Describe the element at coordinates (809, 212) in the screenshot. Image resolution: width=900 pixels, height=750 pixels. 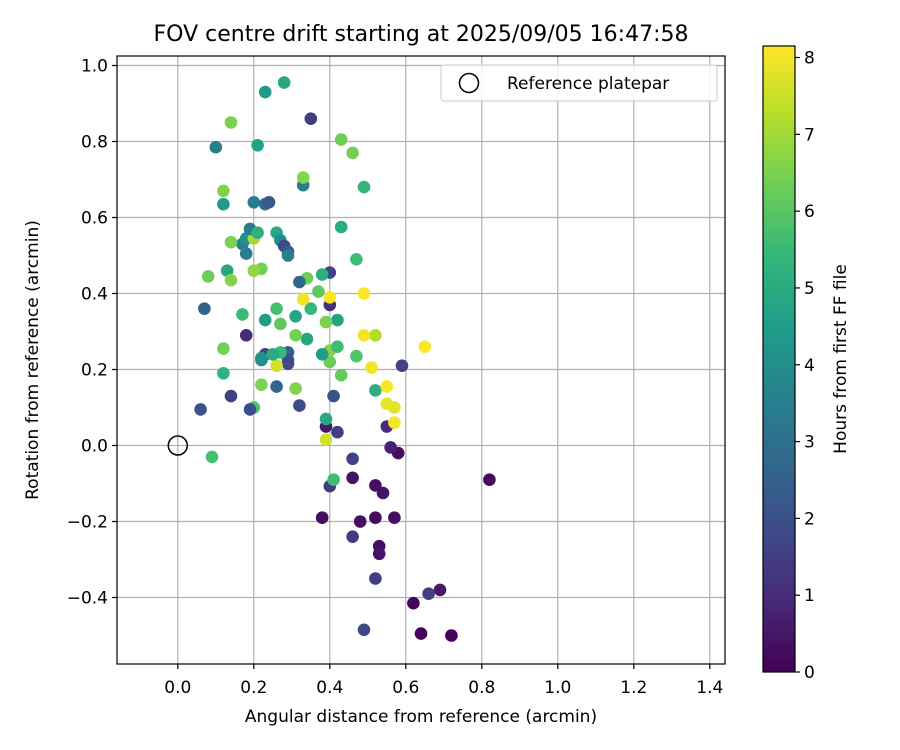
I see `colorbar-tick-label: 6` at that location.